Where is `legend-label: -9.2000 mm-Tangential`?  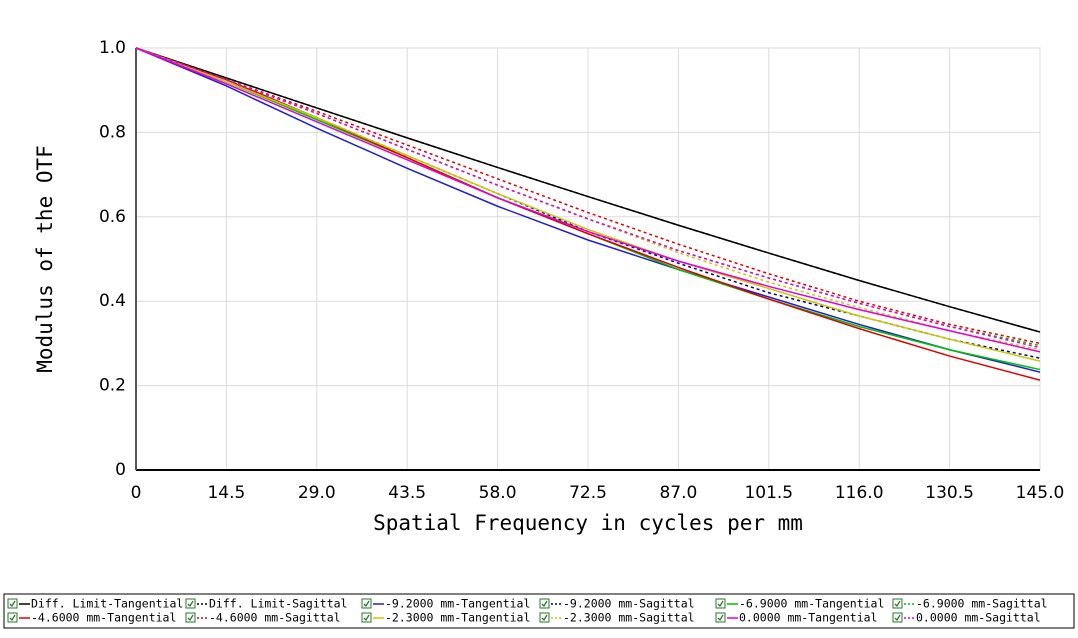 legend-label: -9.2000 mm-Tangential is located at coordinates (457, 604).